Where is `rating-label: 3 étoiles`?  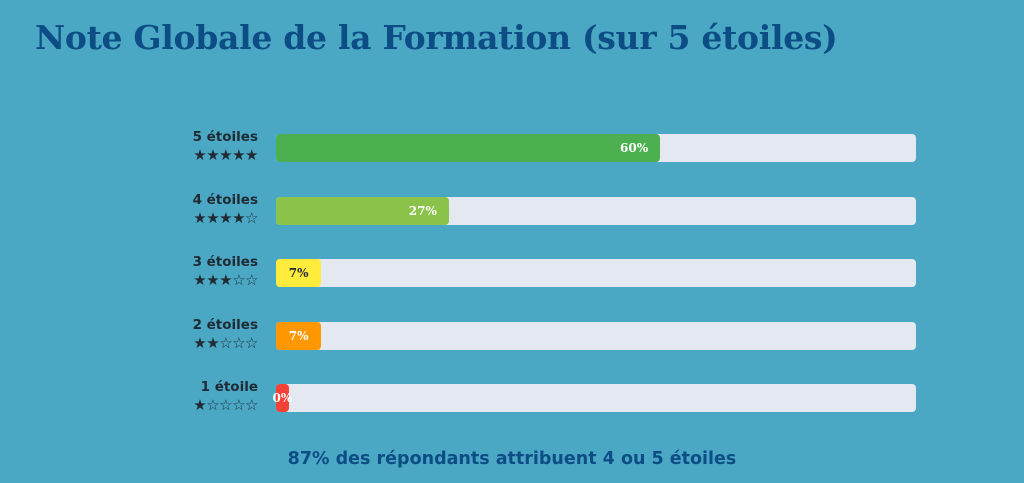 rating-label: 3 étoiles is located at coordinates (225, 262).